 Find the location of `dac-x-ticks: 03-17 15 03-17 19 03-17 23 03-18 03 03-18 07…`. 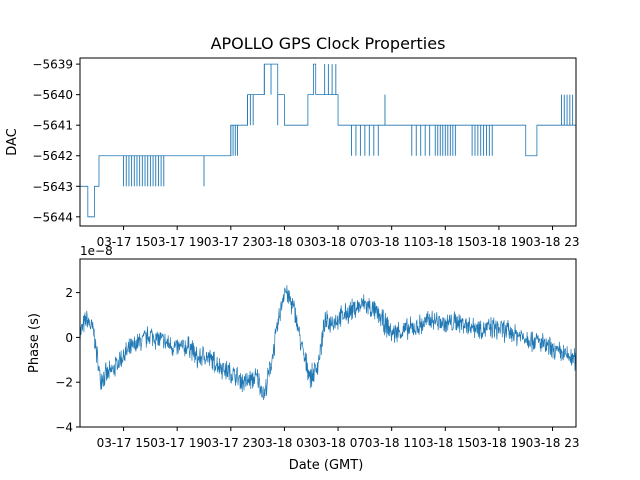

dac-x-ticks: 03-17 15 03-17 19 03-17 23 03-18 03 03-18 07… is located at coordinates (338, 237).